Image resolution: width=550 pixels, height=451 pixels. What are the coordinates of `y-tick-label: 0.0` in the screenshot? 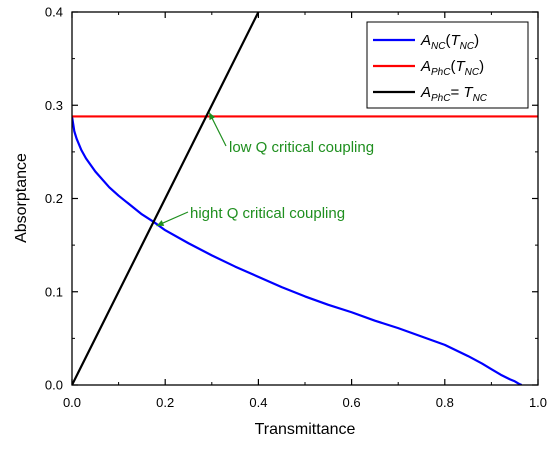 It's located at (54, 385).